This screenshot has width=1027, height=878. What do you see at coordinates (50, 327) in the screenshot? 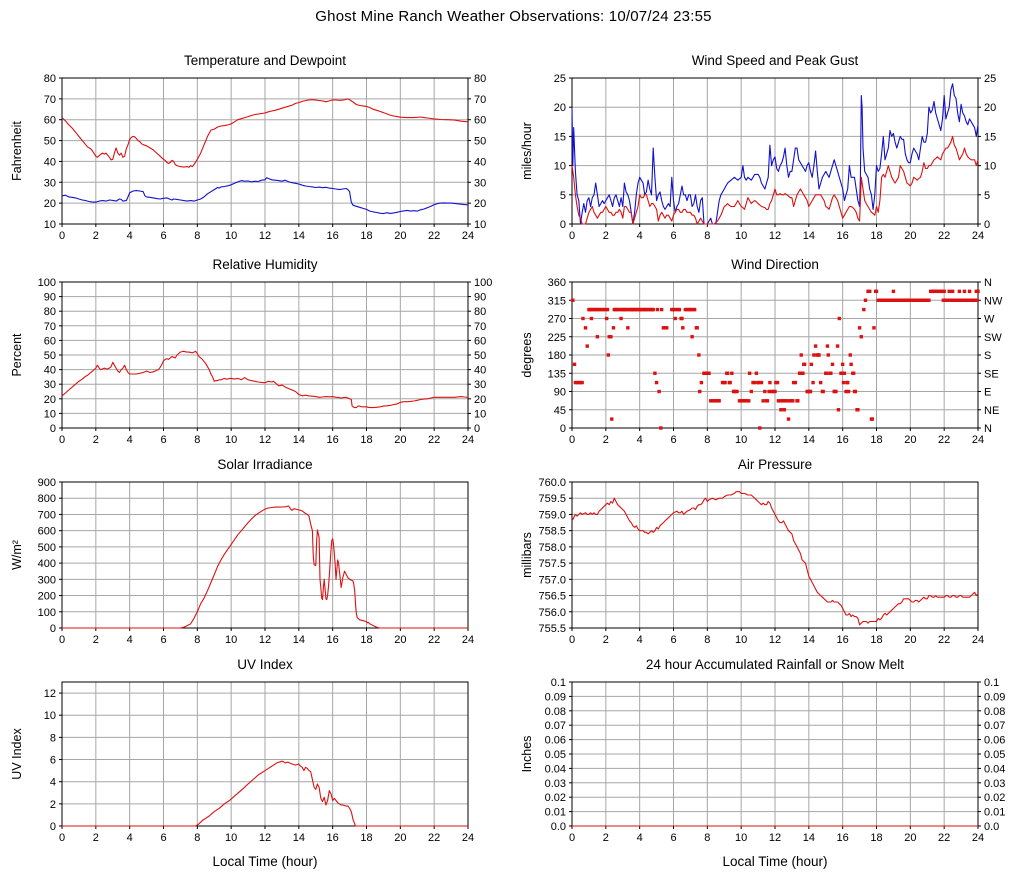
I see `y-tick-label: 70` at bounding box center [50, 327].